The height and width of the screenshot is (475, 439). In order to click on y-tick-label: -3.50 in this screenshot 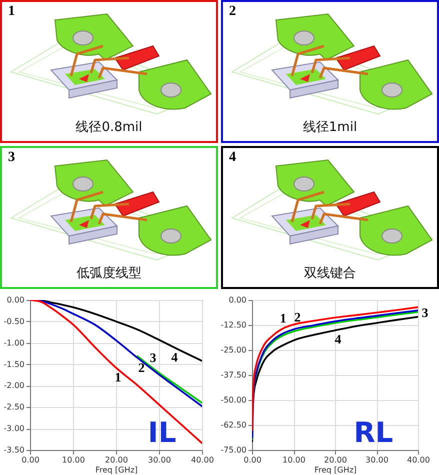, I will do `click(14, 450)`.